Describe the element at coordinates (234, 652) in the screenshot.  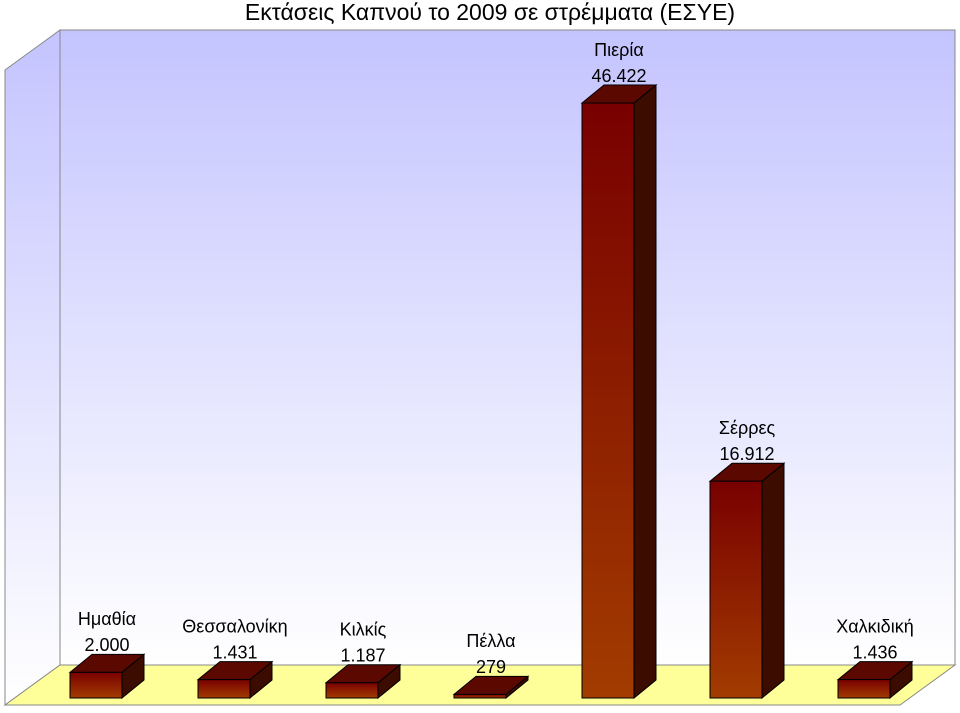
I see `value-label: 1.431` at that location.